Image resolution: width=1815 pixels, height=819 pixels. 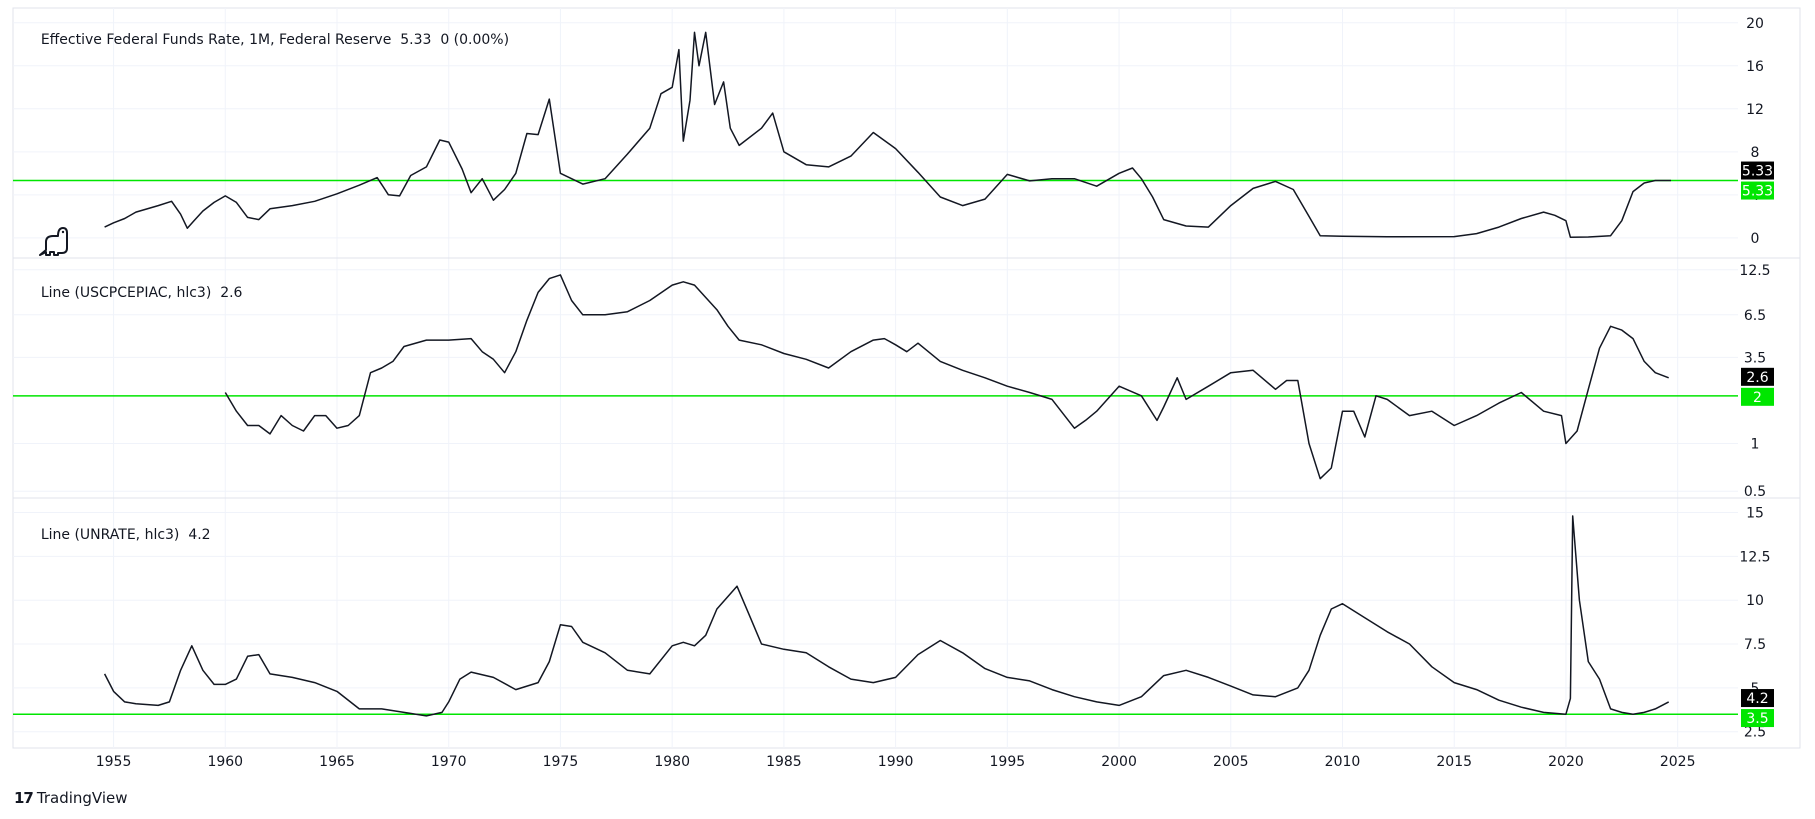 What do you see at coordinates (1755, 316) in the screenshot?
I see `y-tick-label: 6.5` at bounding box center [1755, 316].